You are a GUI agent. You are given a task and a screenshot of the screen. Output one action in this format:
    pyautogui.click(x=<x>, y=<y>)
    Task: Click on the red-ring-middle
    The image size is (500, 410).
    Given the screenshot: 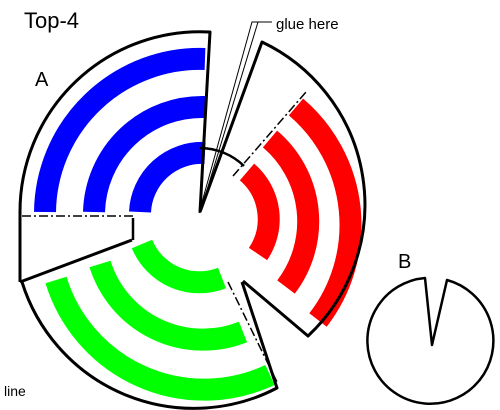 What is the action you would take?
    pyautogui.click(x=291, y=212)
    